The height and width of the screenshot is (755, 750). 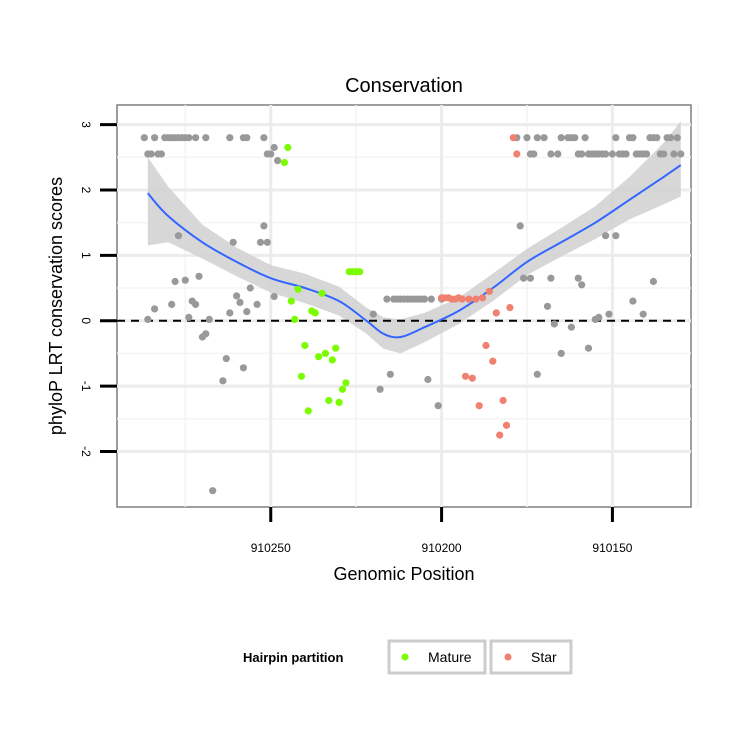 What do you see at coordinates (271, 548) in the screenshot?
I see `x-tick-label: 910250` at bounding box center [271, 548].